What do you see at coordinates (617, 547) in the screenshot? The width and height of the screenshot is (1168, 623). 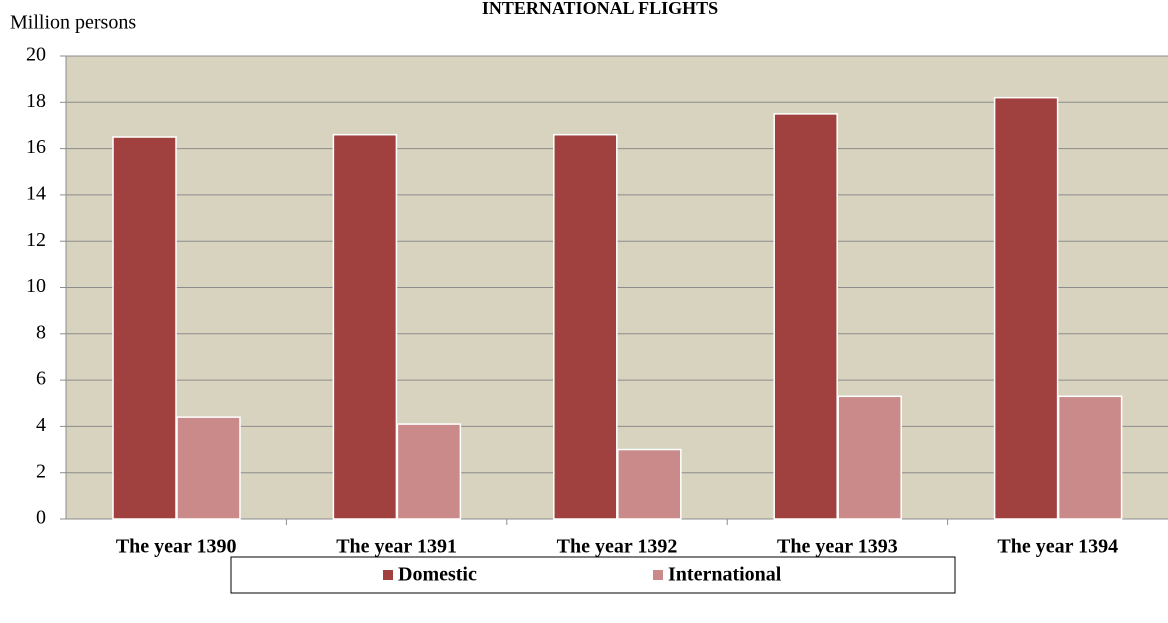 I see `x-tick-label: The year 1392` at bounding box center [617, 547].